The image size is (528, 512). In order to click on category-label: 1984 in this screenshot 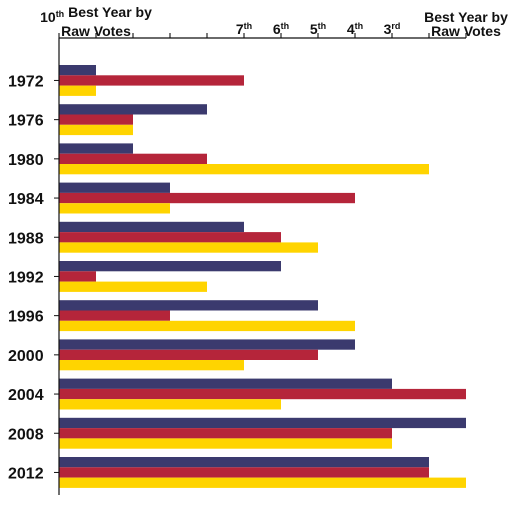, I will do `click(26, 199)`.